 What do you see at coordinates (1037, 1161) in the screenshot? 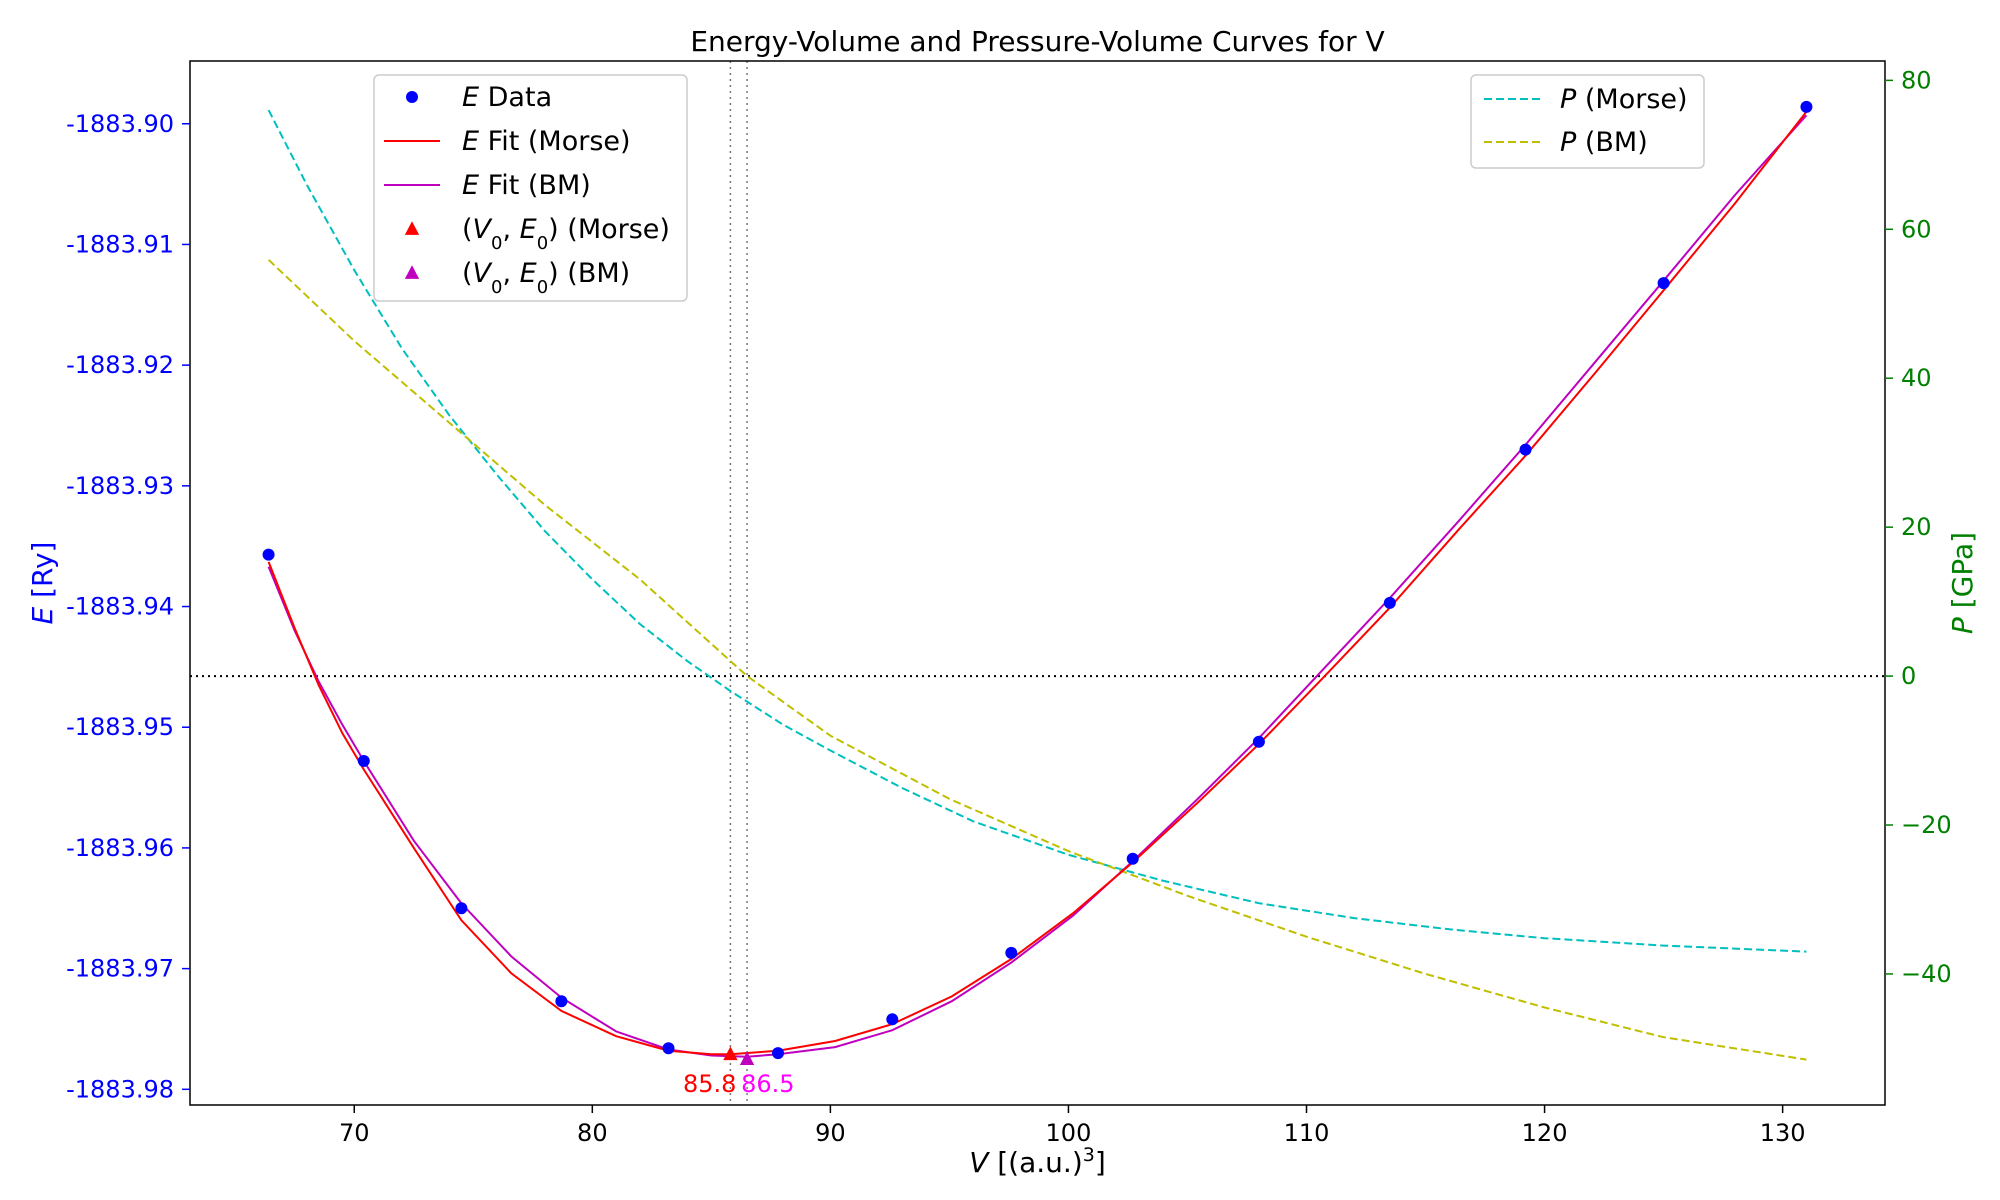
I see `x-axis-label: V [(a.u.)3]` at bounding box center [1037, 1161].